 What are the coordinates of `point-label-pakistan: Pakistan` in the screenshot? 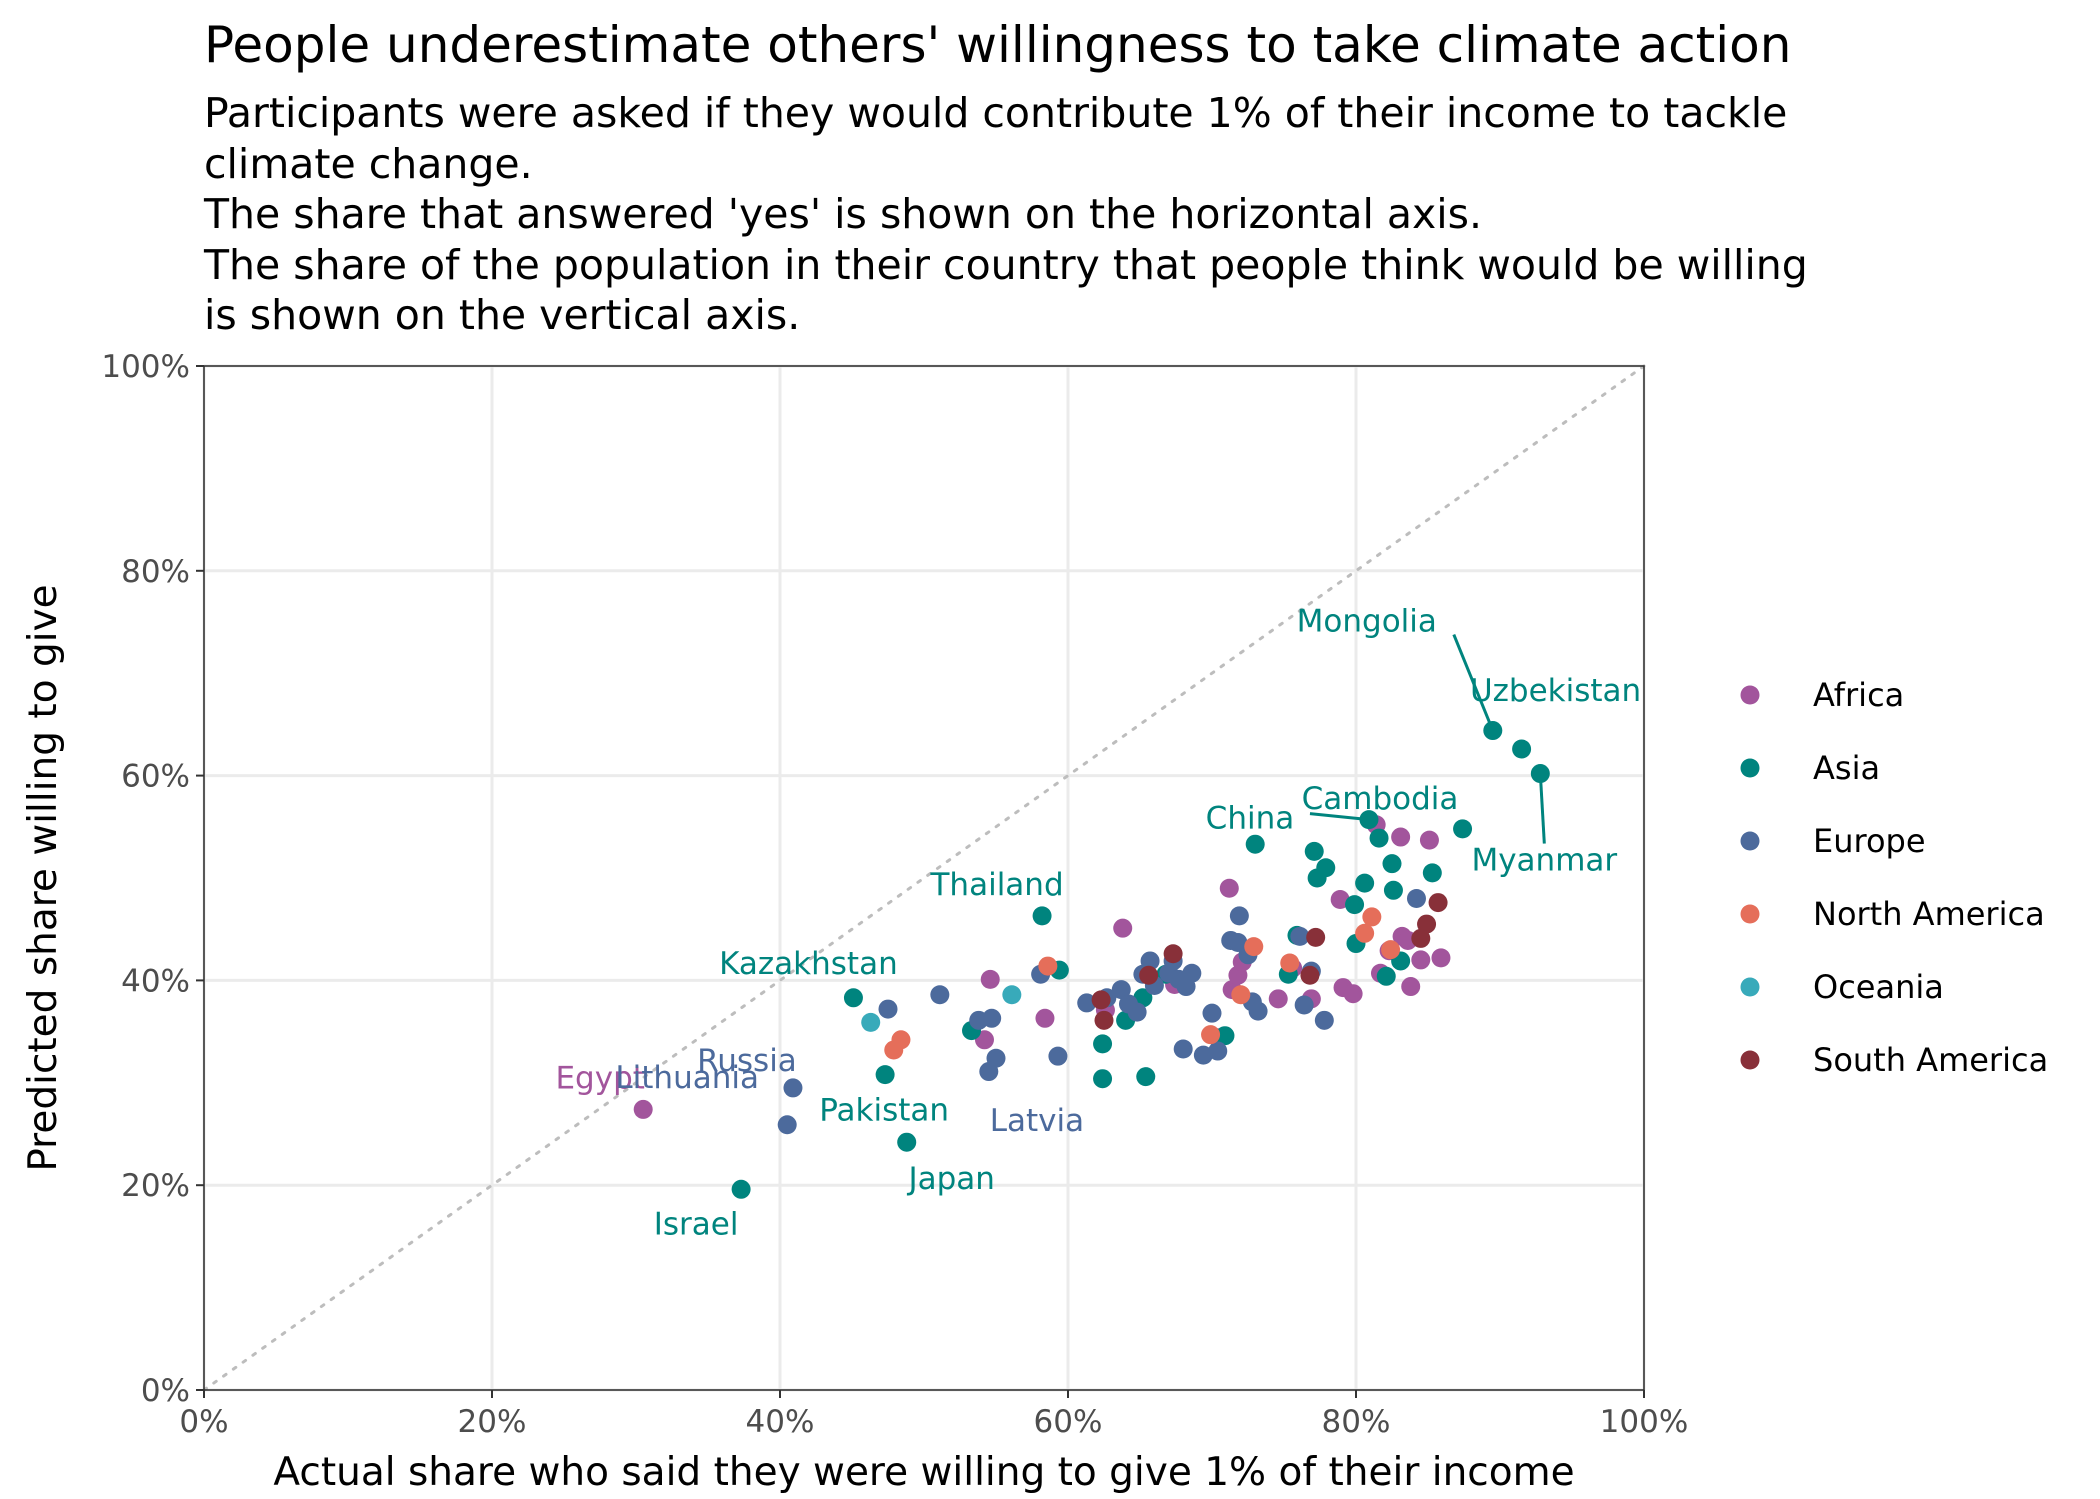 It's located at (884, 1111).